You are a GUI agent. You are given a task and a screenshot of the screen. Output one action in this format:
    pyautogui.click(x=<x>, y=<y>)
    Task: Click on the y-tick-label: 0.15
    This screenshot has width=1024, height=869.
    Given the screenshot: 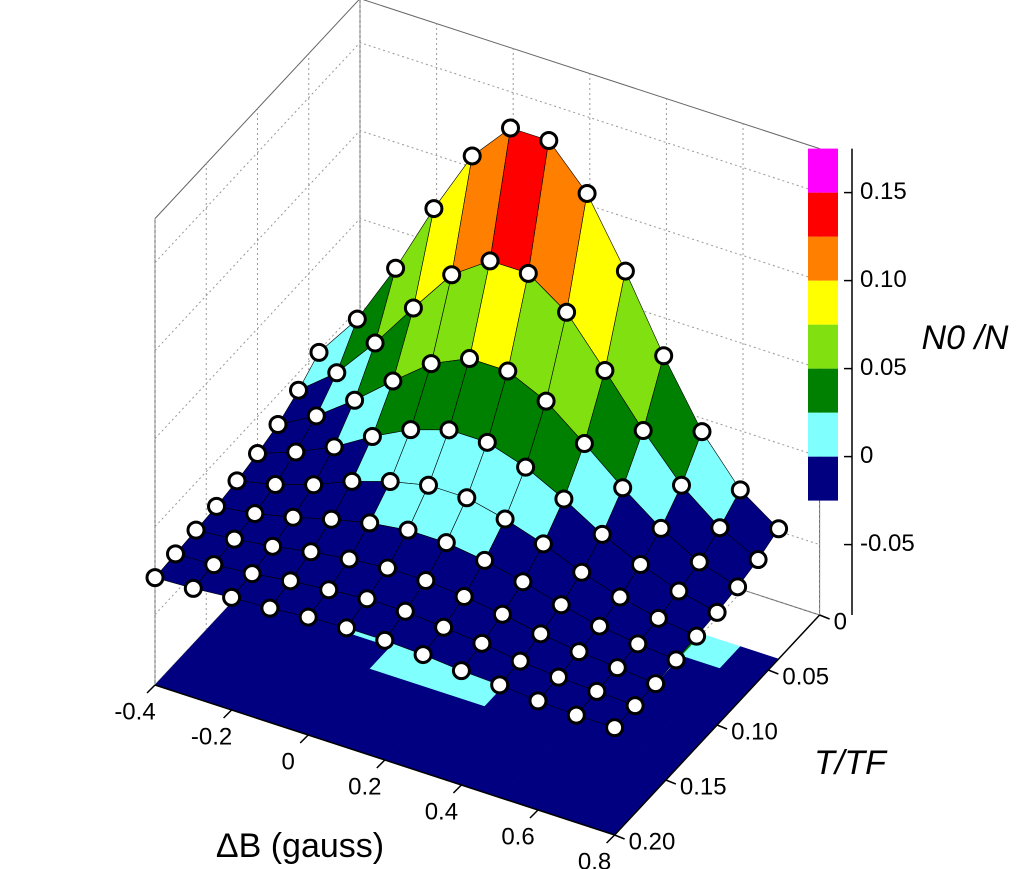 What is the action you would take?
    pyautogui.click(x=703, y=786)
    